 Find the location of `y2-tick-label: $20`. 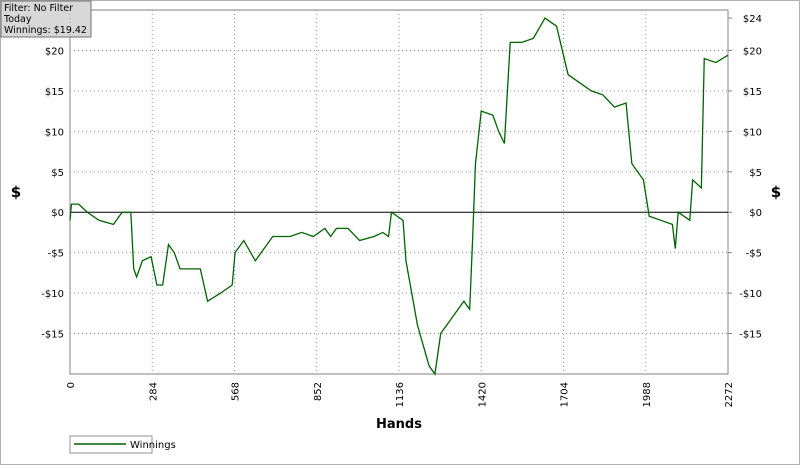

y2-tick-label: $20 is located at coordinates (752, 51).